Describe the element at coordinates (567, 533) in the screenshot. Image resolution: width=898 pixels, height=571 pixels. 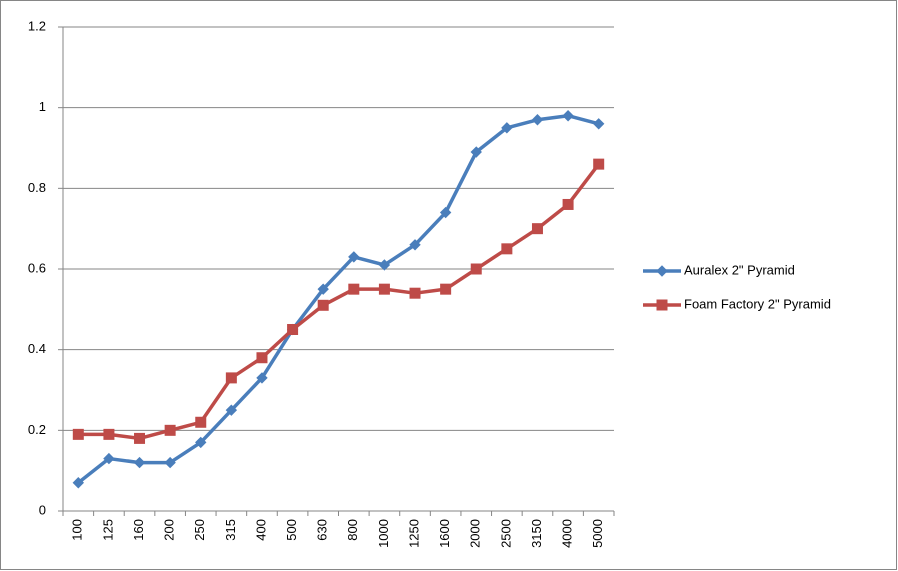
I see `x-tick-label: 4000` at that location.